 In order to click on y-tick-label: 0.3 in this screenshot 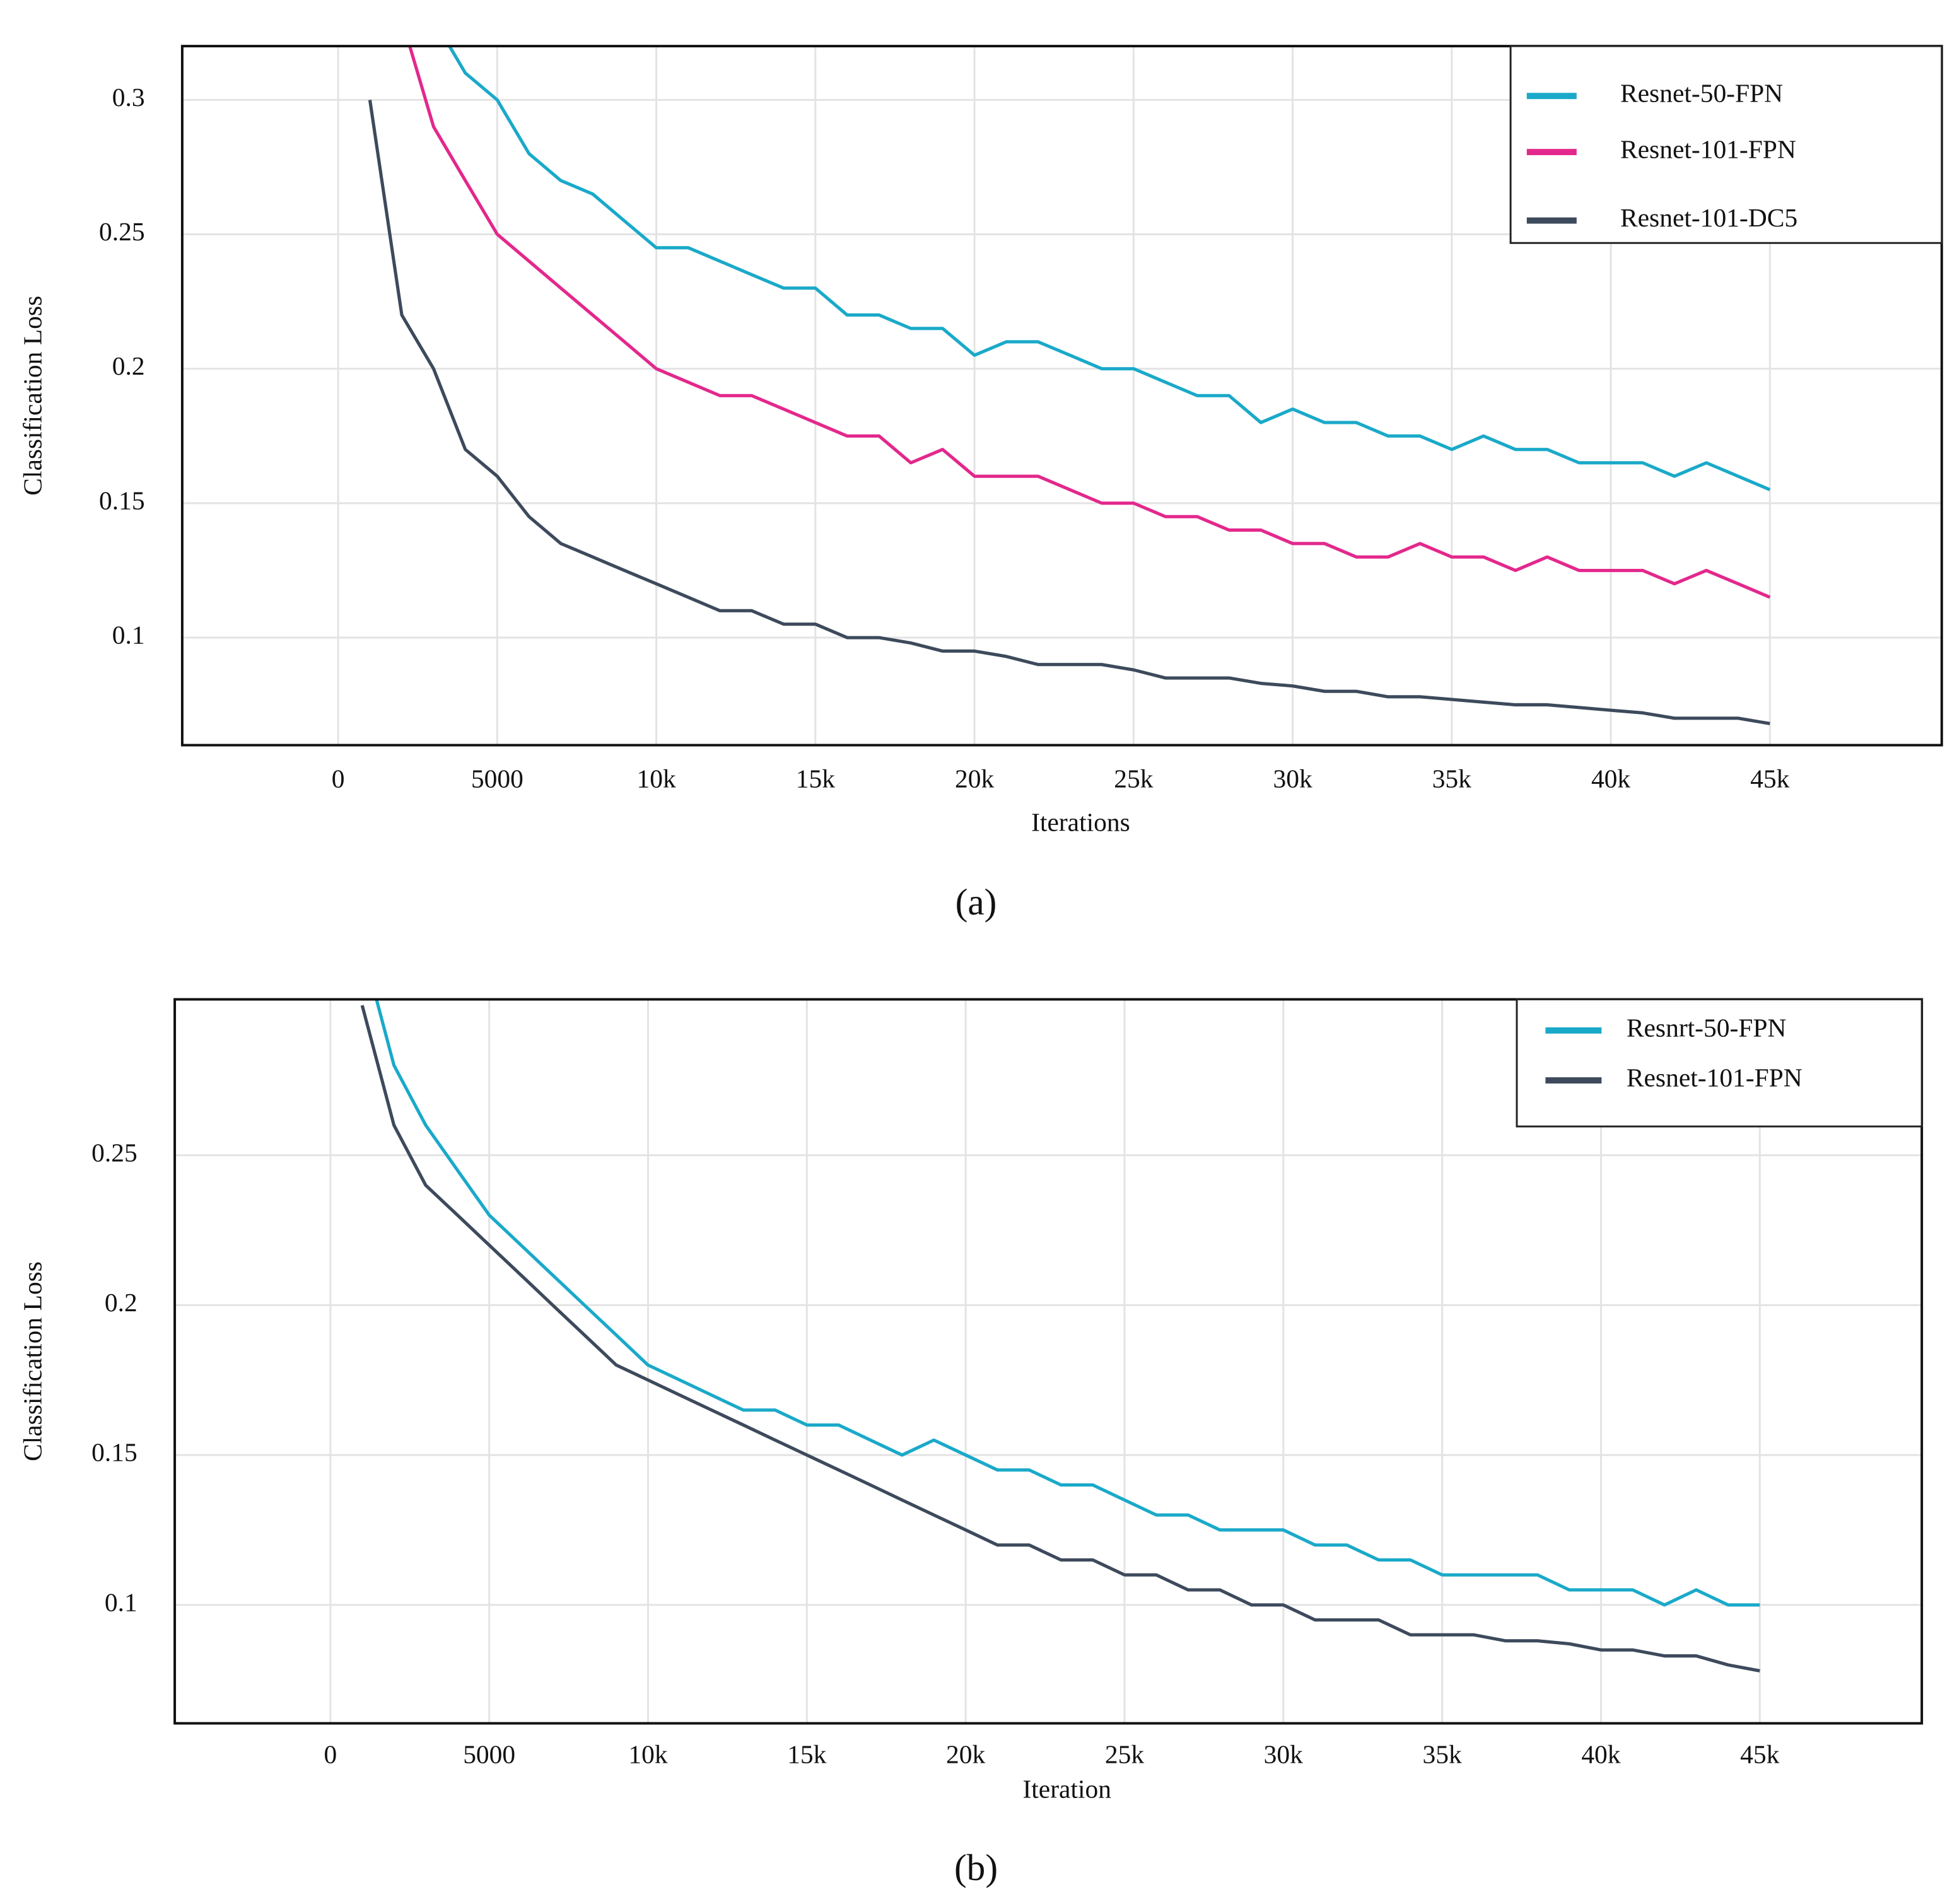, I will do `click(128, 97)`.